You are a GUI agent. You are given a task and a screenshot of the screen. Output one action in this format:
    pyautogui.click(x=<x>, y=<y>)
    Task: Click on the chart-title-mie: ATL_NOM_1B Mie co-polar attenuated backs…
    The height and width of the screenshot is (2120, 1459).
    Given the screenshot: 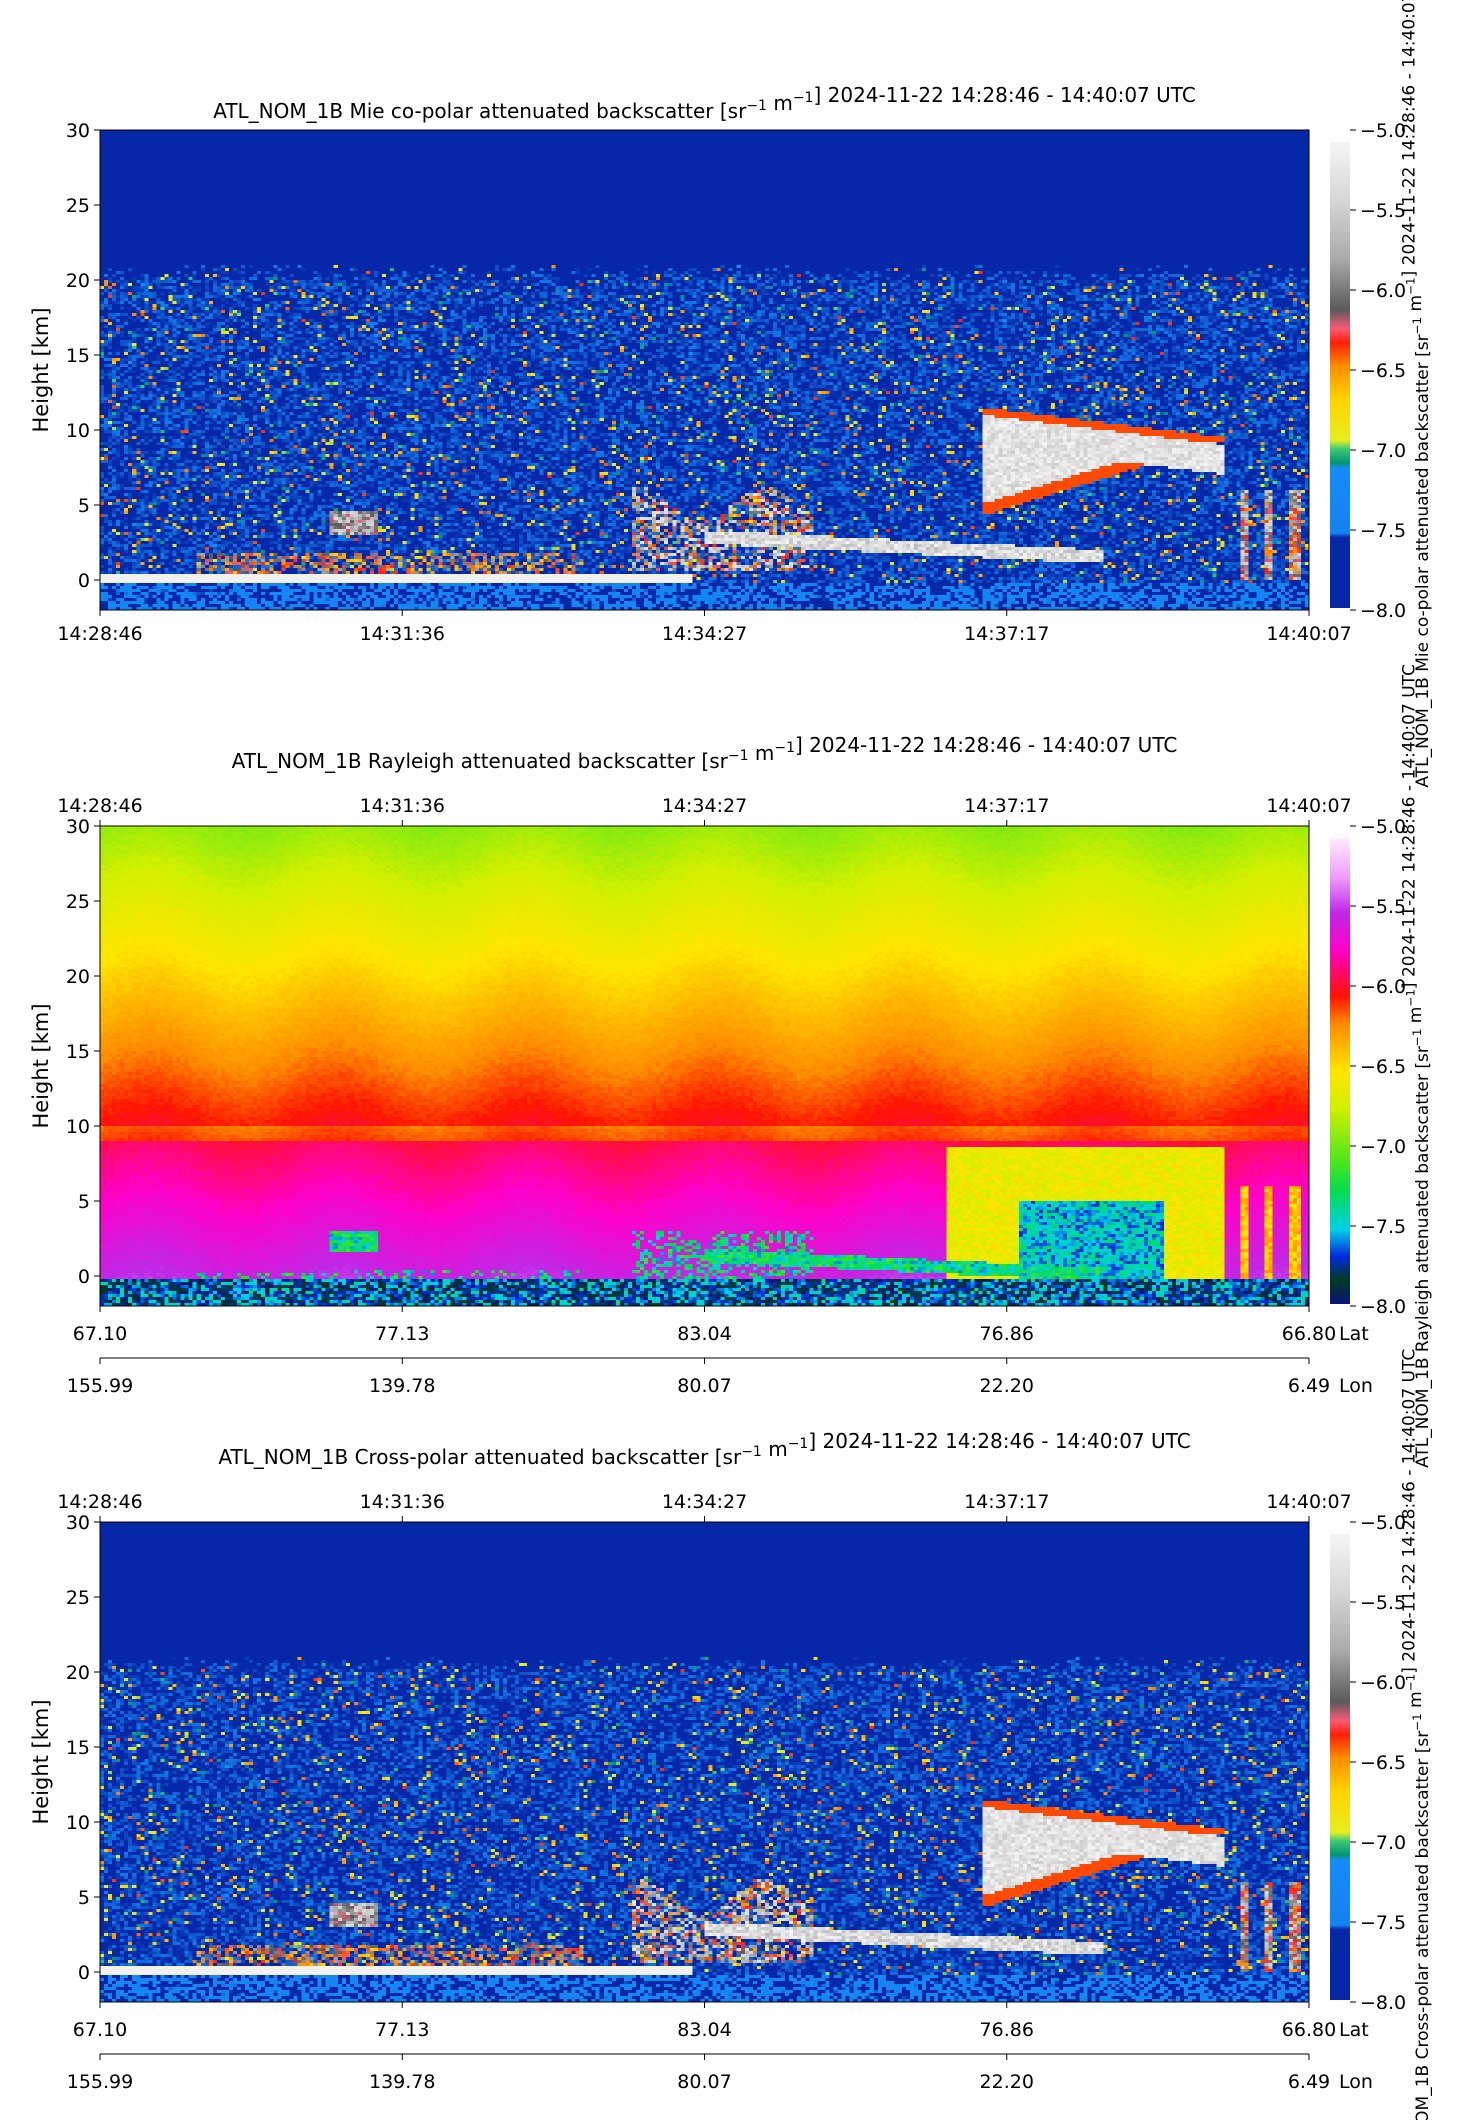 What is the action you would take?
    pyautogui.click(x=704, y=103)
    